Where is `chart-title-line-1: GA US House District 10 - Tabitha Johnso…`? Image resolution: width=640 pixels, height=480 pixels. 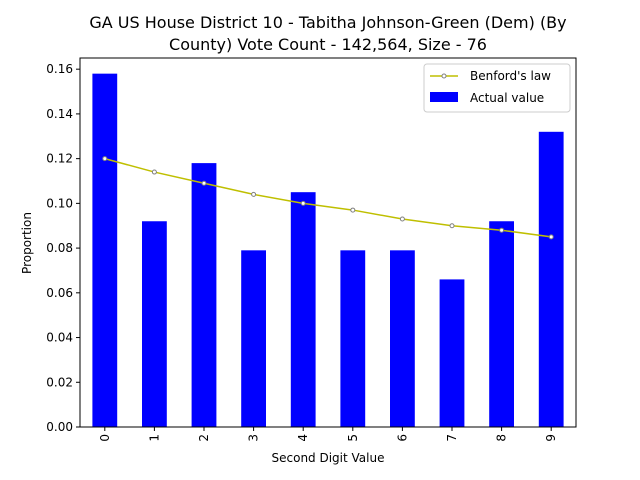
chart-title-line-1: GA US House District 10 - Tabitha Johnso… is located at coordinates (327, 22).